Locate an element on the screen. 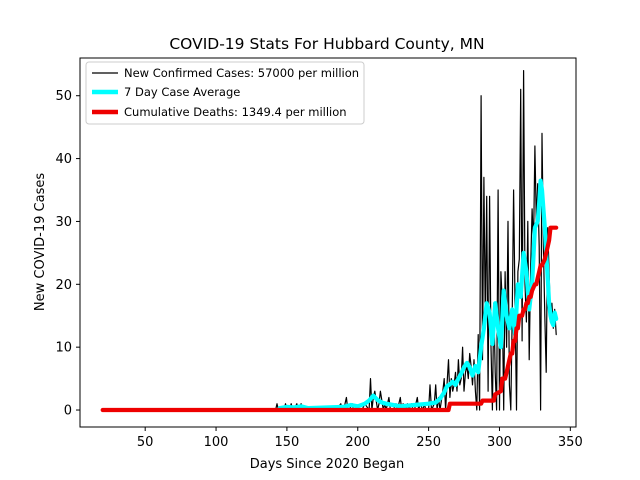 The image size is (640, 480). y-tick-label: 10 is located at coordinates (63, 348).